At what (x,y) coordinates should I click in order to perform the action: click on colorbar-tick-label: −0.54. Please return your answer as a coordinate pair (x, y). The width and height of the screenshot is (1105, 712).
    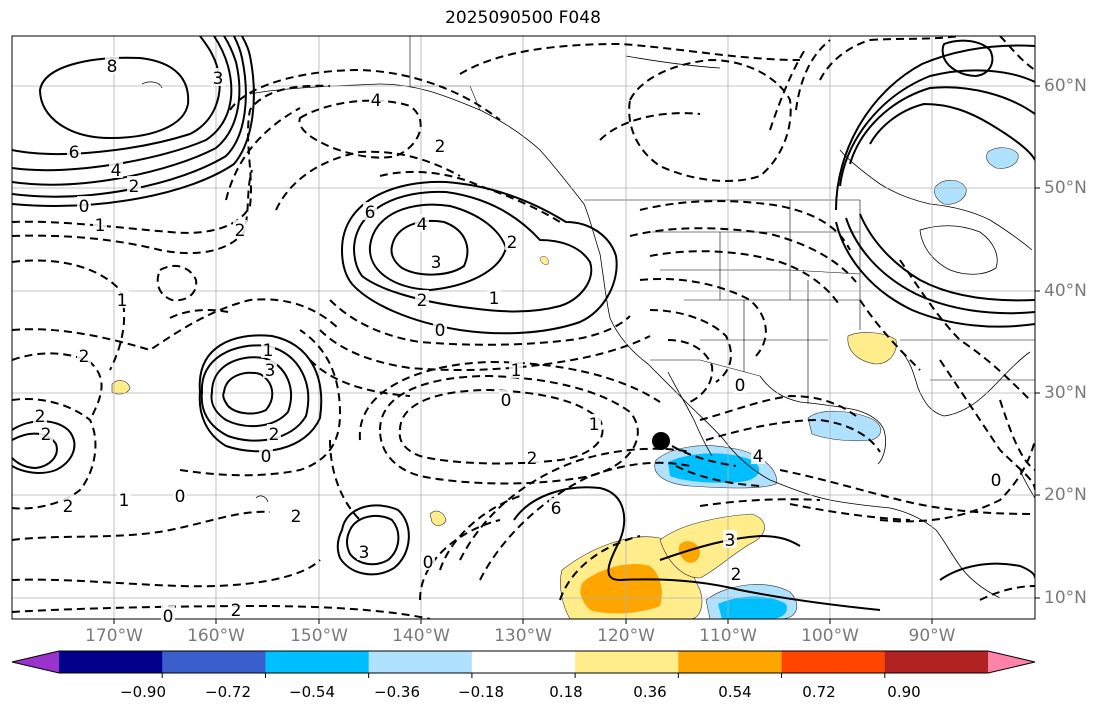
    Looking at the image, I should click on (312, 692).